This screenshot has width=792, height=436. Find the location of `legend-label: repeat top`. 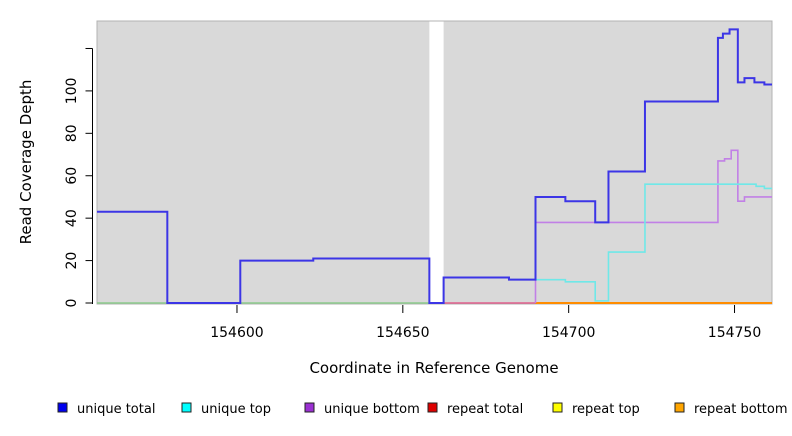

legend-label: repeat top is located at coordinates (606, 409).